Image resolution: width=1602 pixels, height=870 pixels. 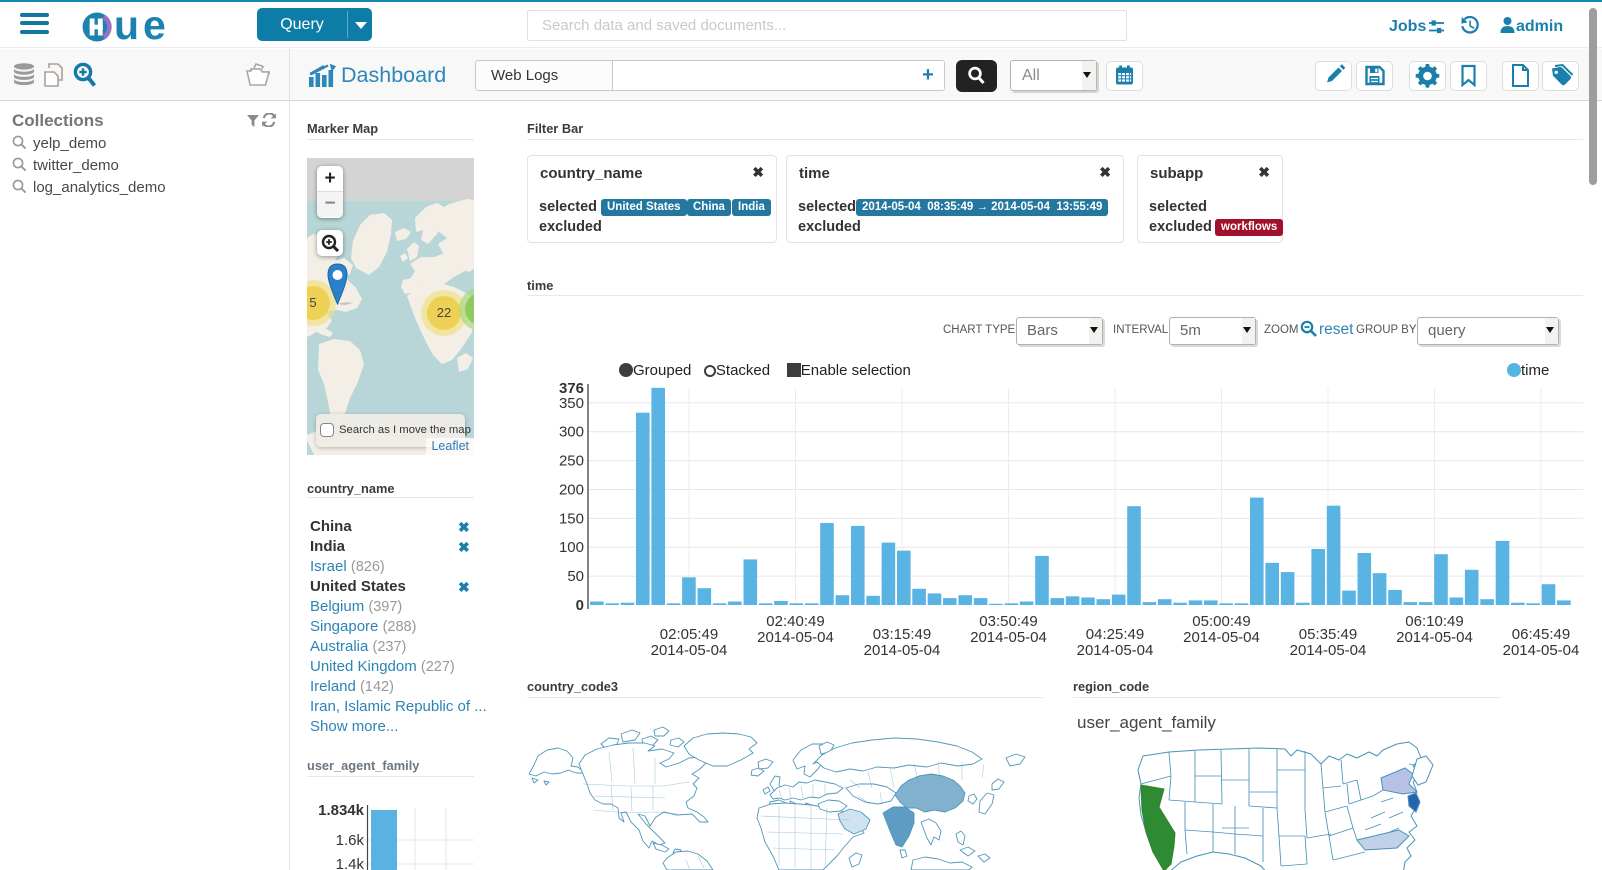 I want to click on svg-text: 05:35:49, so click(x=1328, y=634).